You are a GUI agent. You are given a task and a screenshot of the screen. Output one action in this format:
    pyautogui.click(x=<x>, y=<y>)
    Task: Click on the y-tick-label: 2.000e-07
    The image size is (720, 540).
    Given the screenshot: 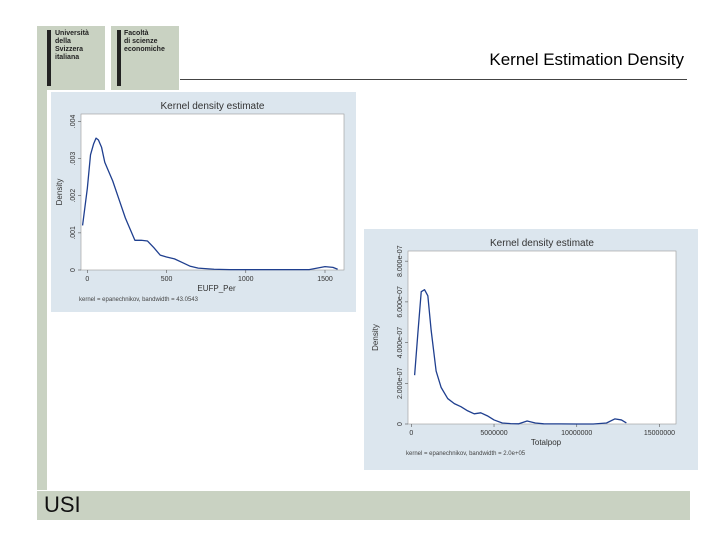 What is the action you would take?
    pyautogui.click(x=400, y=383)
    